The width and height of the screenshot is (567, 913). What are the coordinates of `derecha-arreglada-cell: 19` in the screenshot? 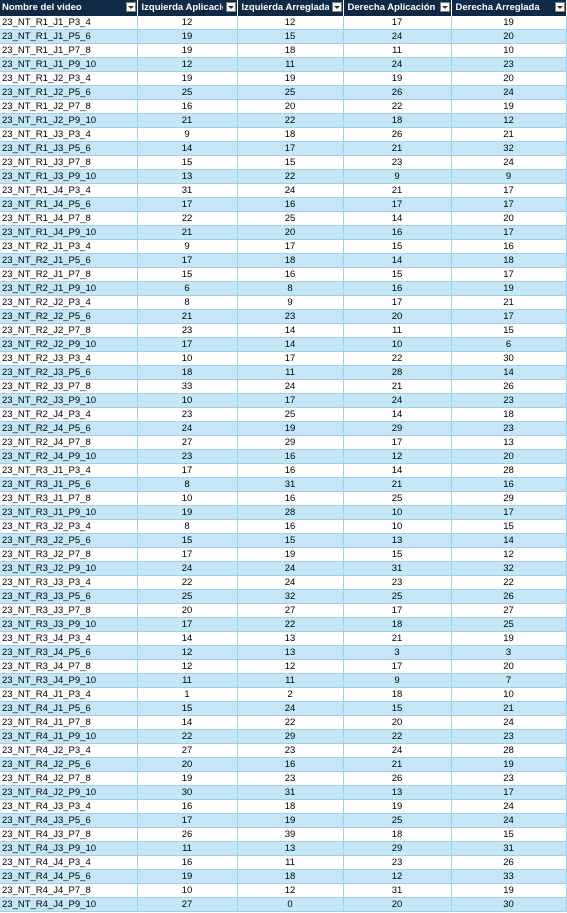 It's located at (509, 891).